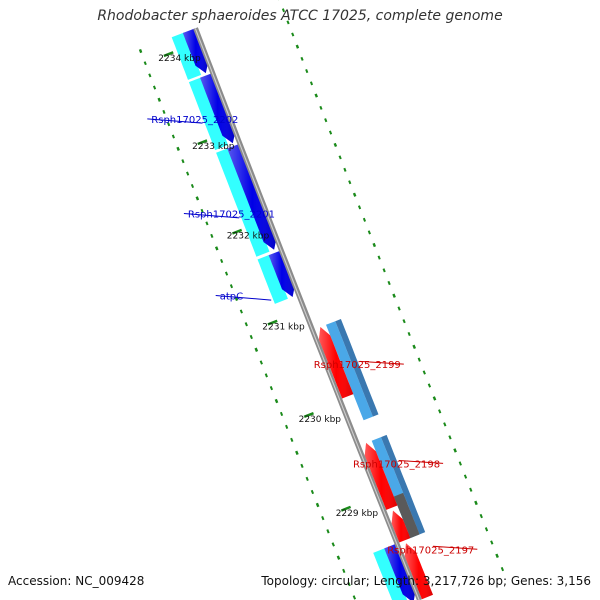 Image resolution: width=600 pixels, height=600 pixels. What do you see at coordinates (396, 464) in the screenshot?
I see `gene-label: Rsph17025_2198` at bounding box center [396, 464].